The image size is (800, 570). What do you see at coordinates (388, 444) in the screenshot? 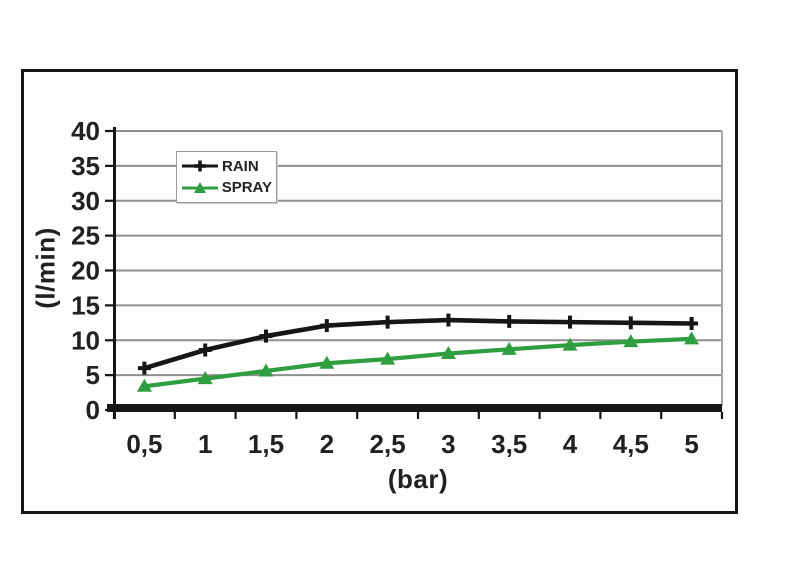
I see `x-tick-label: 2,5` at bounding box center [388, 444].